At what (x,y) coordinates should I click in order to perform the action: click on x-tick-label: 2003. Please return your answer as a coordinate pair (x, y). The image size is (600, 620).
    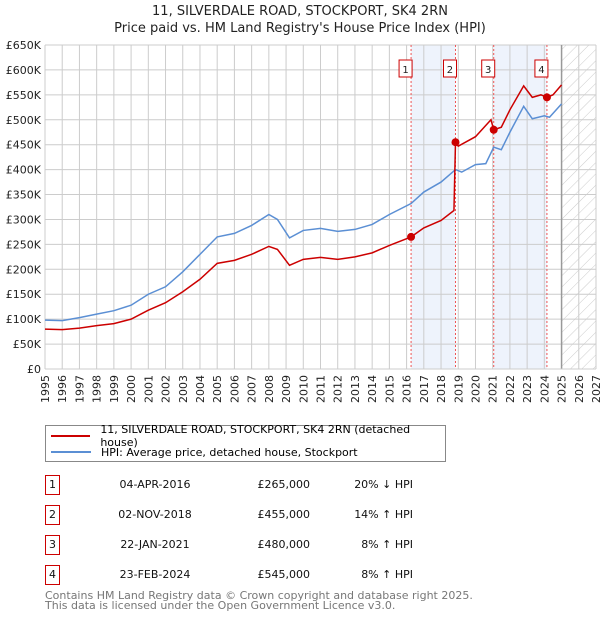
    Looking at the image, I should click on (183, 389).